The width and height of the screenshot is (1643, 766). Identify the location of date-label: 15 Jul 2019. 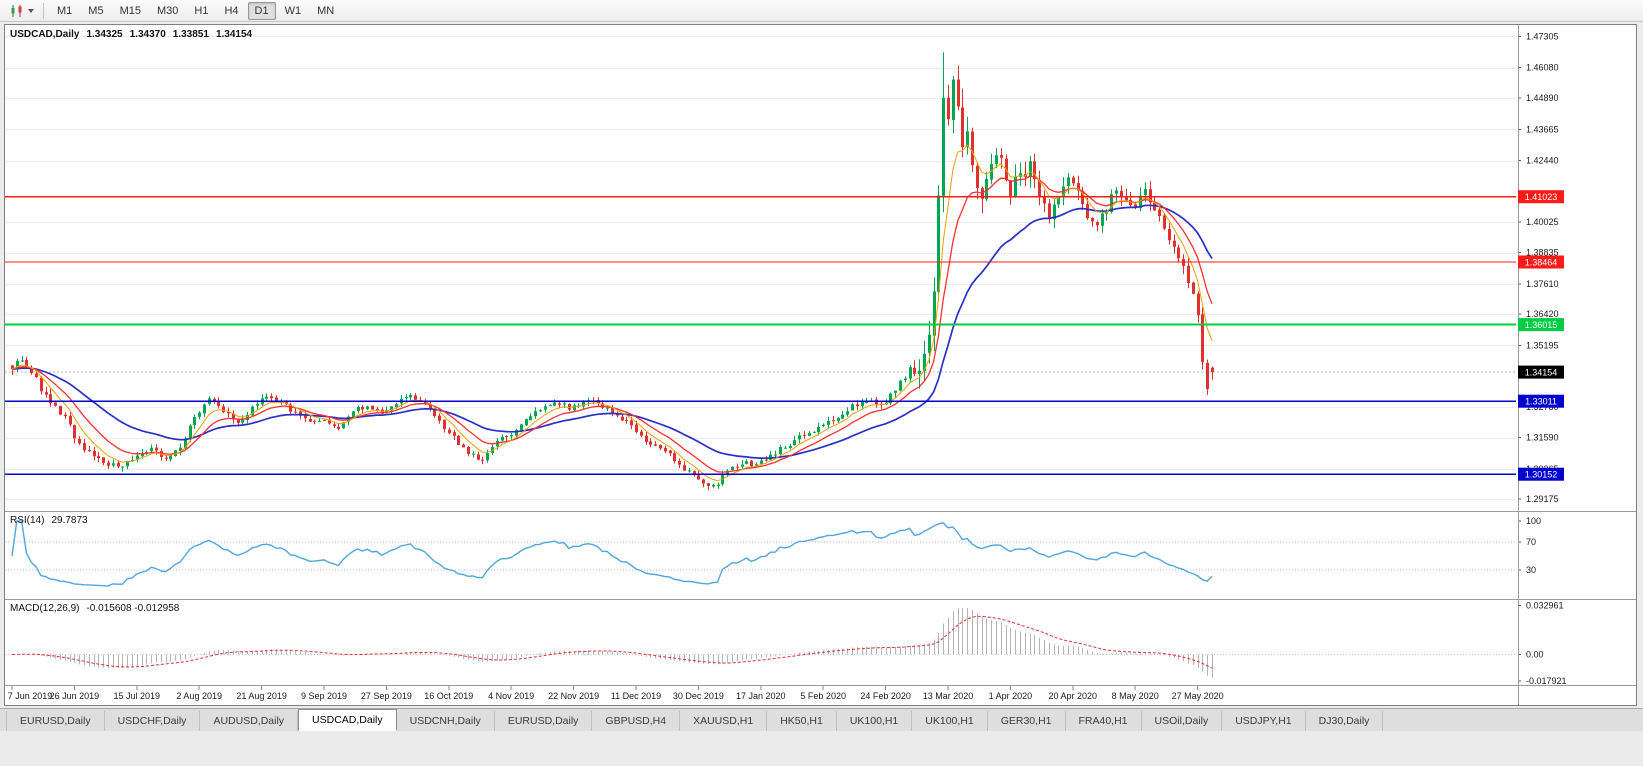
(137, 696).